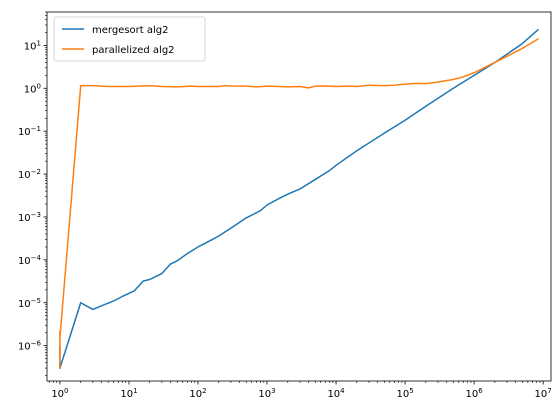 This screenshot has height=417, width=559. I want to click on y-tick-label: 10⁻², so click(29, 174).